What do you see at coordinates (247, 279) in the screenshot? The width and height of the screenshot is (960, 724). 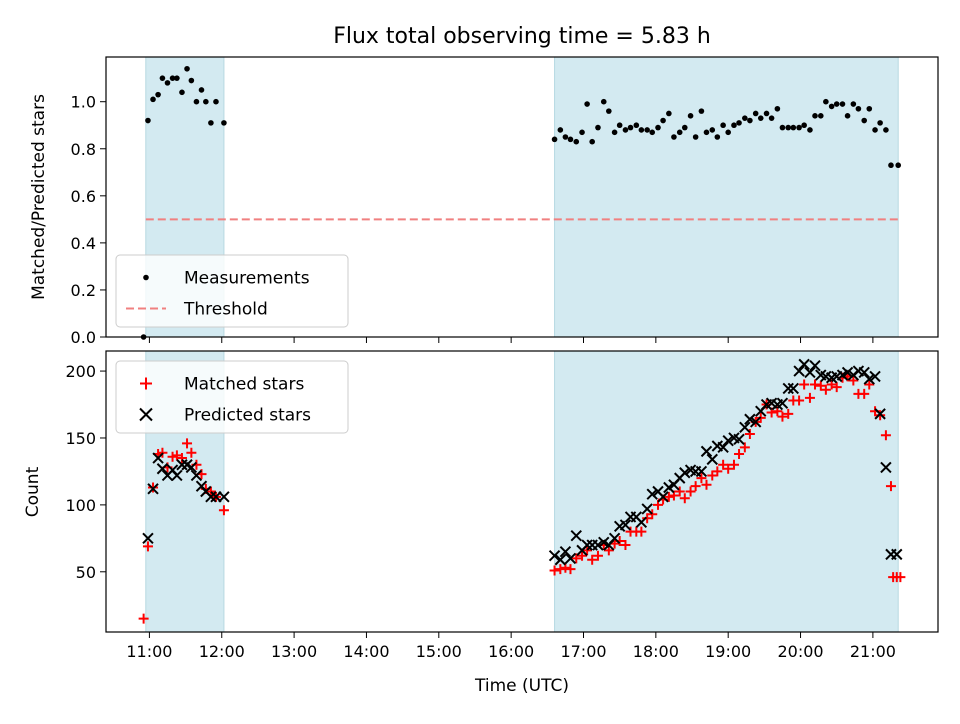 I see `legend-label: Measurements` at bounding box center [247, 279].